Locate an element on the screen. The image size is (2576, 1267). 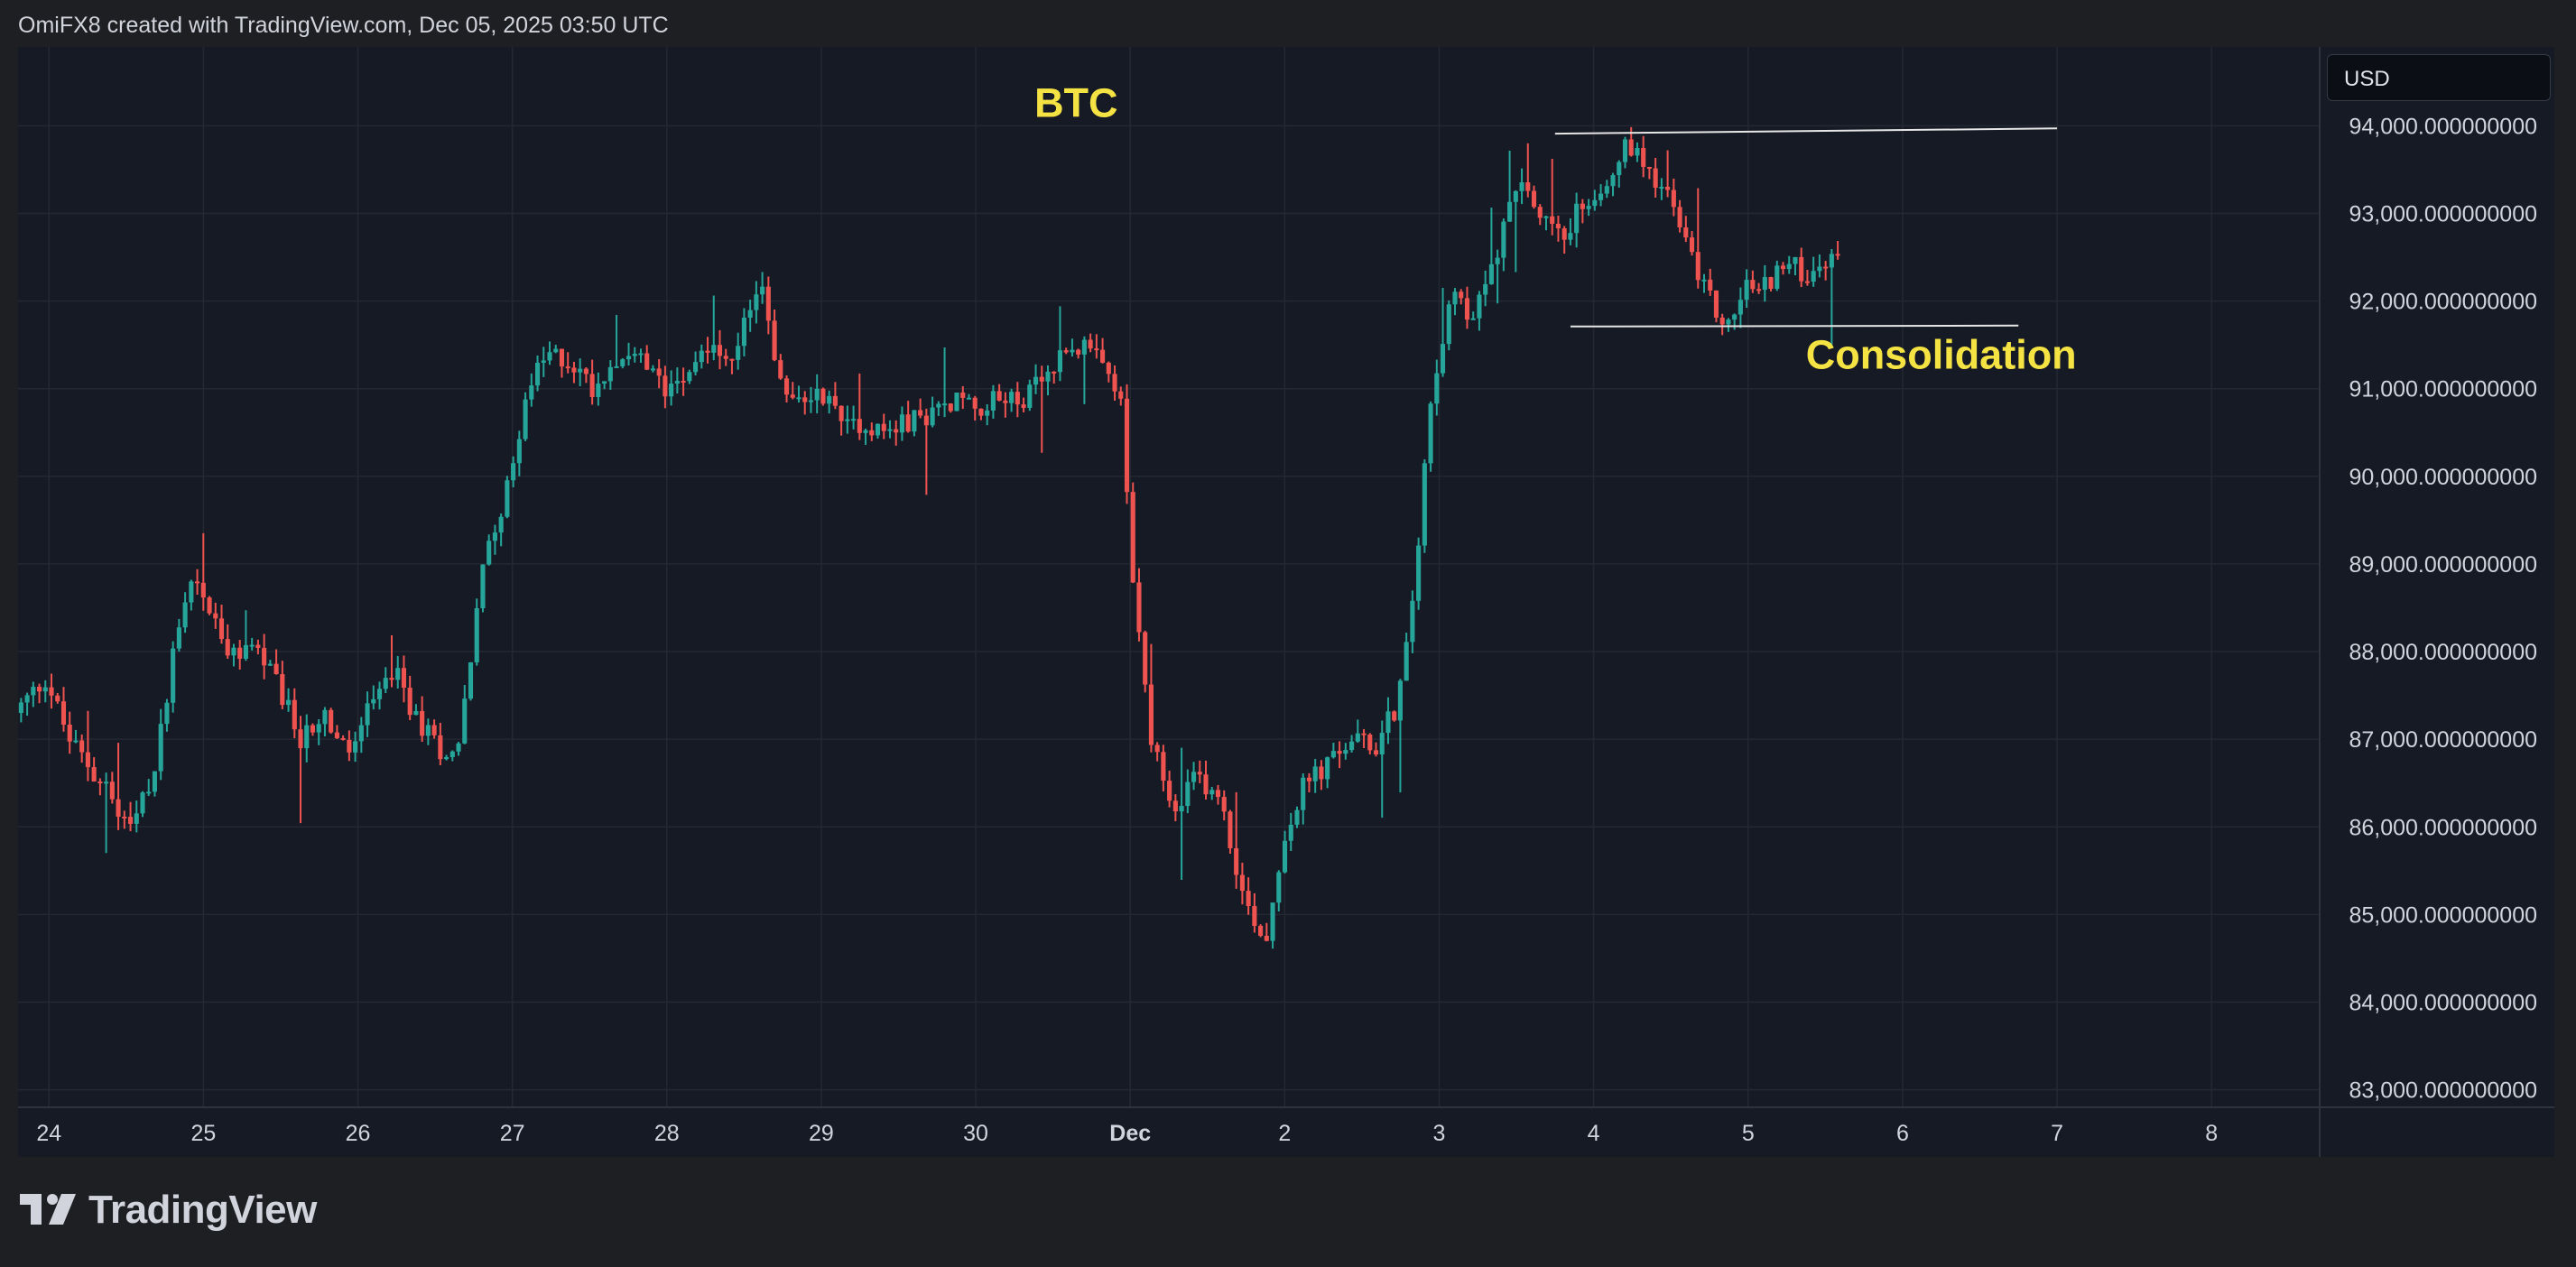
consolidation-annotation: Consolidation is located at coordinates (1942, 354).